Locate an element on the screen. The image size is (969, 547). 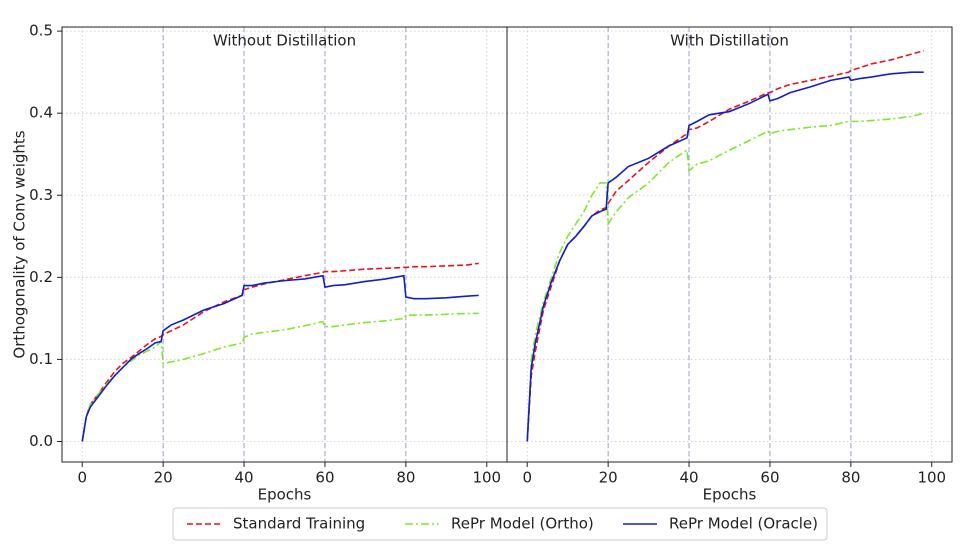
panel-title: Without Distillation is located at coordinates (284, 41).